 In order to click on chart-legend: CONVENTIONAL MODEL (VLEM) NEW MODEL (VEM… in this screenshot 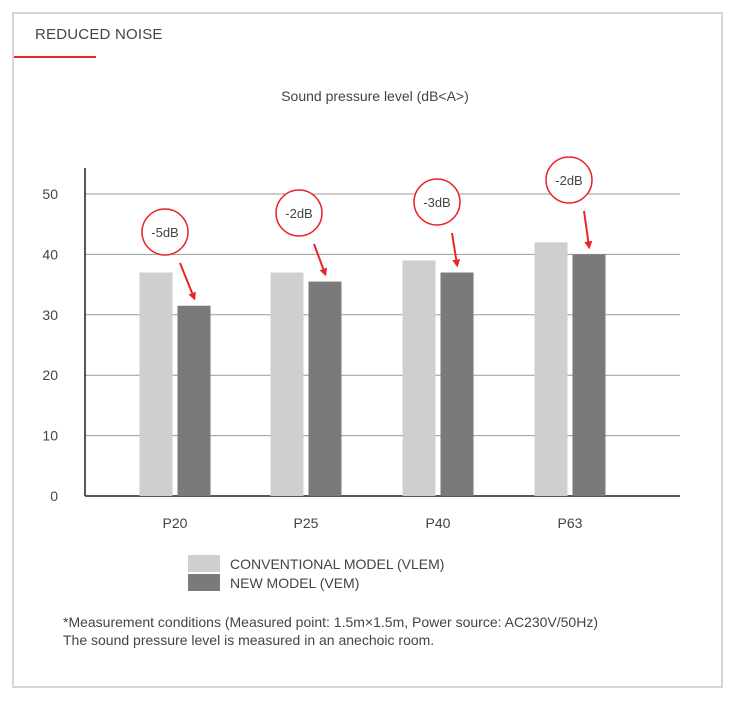, I will do `click(316, 573)`.